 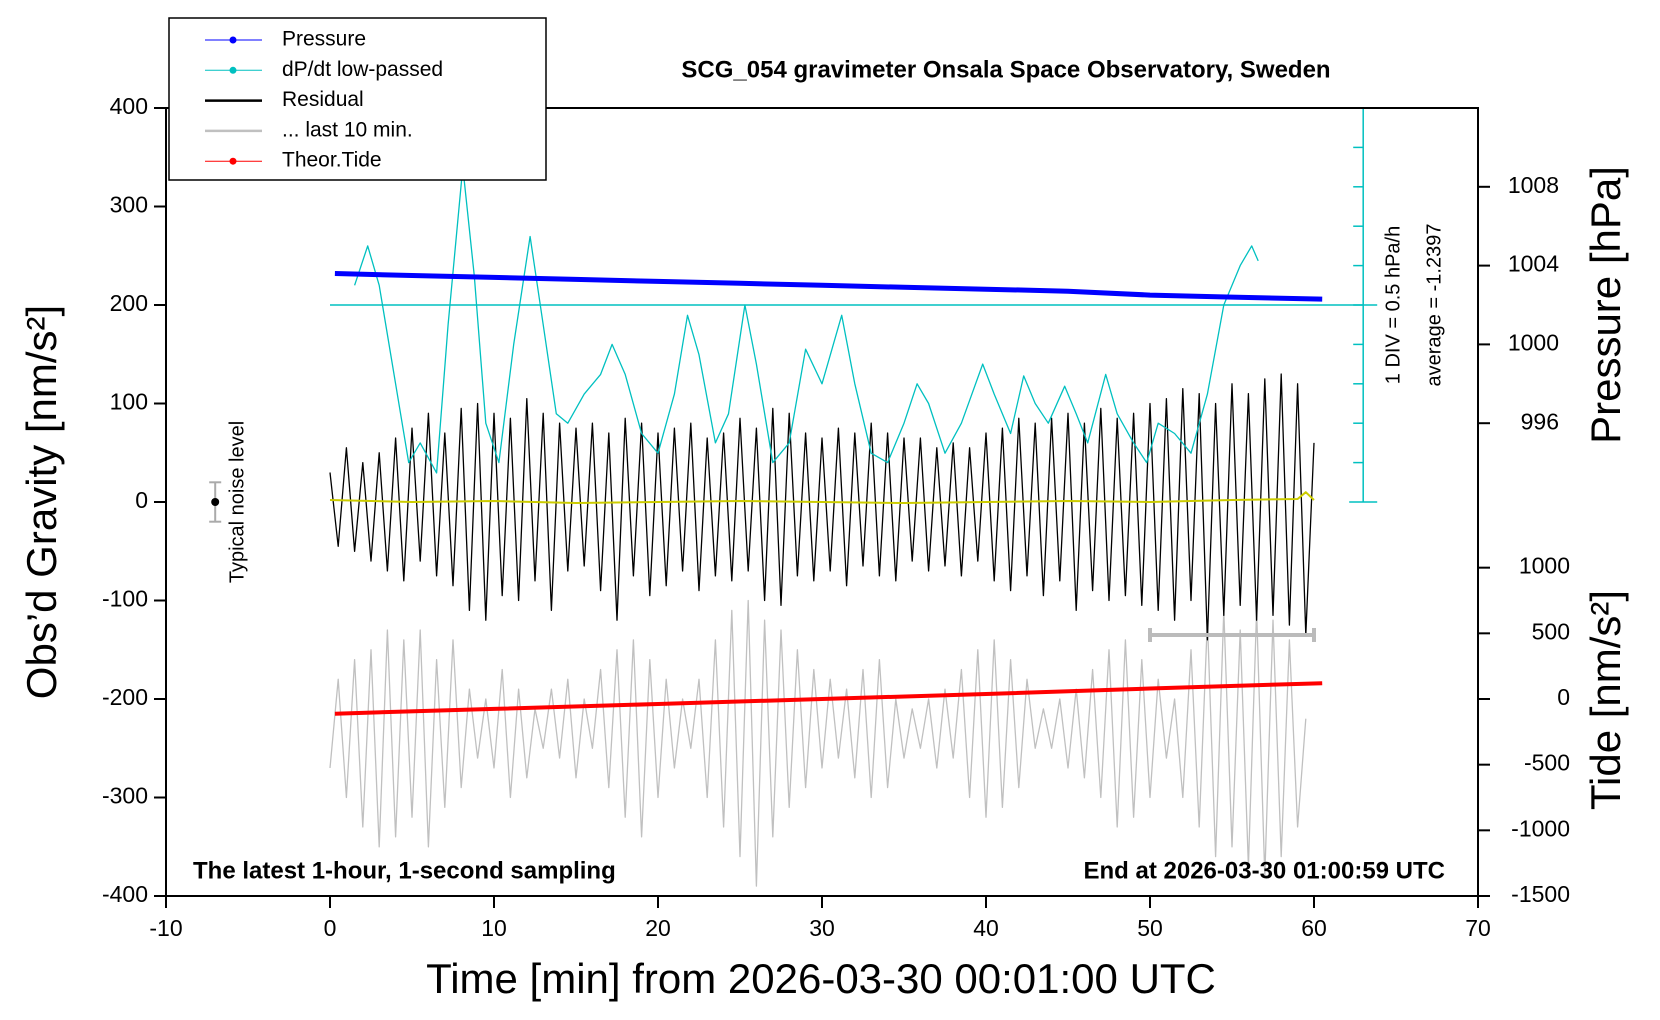 What do you see at coordinates (125, 599) in the screenshot?
I see `y-tick-label: -100` at bounding box center [125, 599].